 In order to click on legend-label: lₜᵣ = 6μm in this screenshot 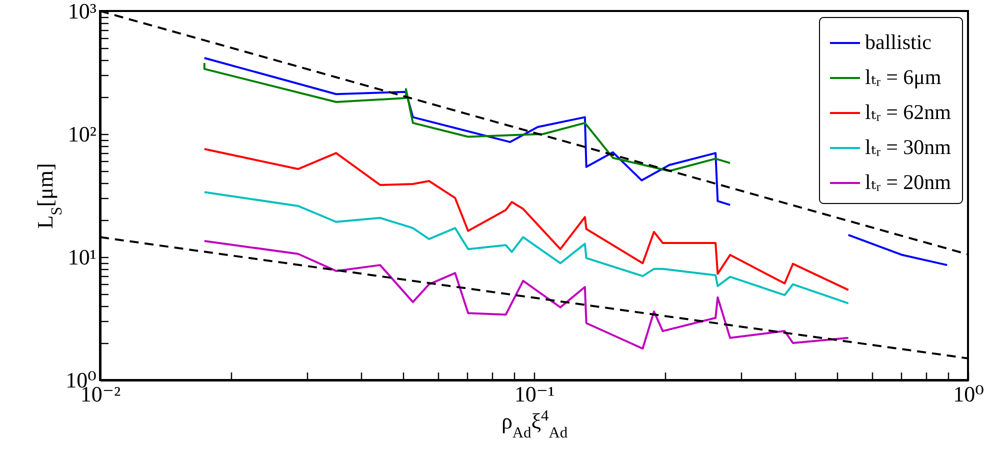, I will do `click(903, 77)`.